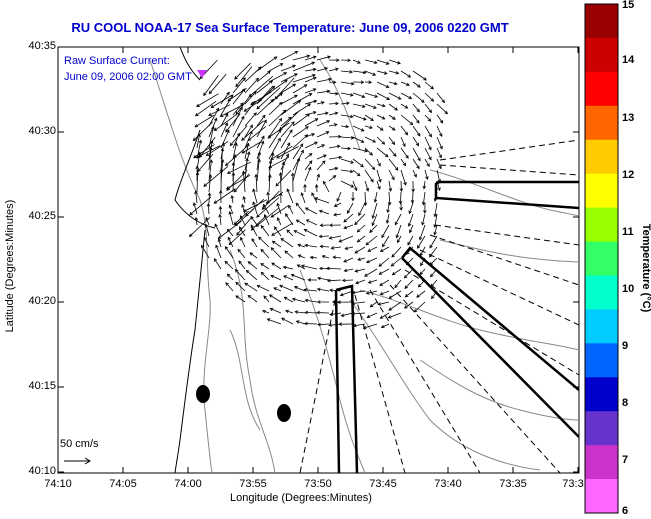 The height and width of the screenshot is (519, 651). Describe the element at coordinates (347, 378) in the screenshot. I see `sector-outline` at that location.